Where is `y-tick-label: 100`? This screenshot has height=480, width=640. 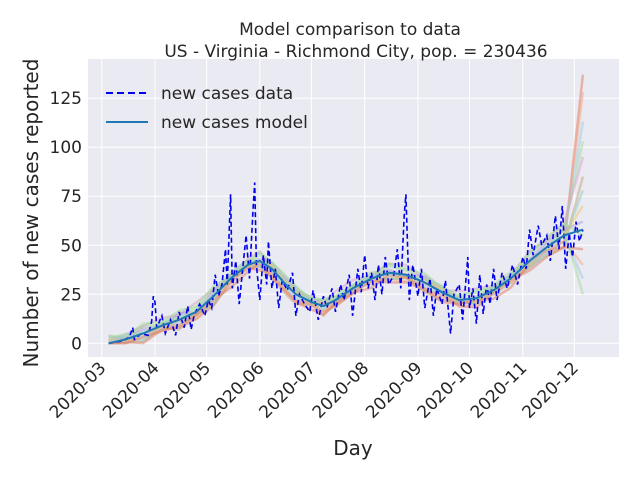
y-tick-label: 100 is located at coordinates (66, 148).